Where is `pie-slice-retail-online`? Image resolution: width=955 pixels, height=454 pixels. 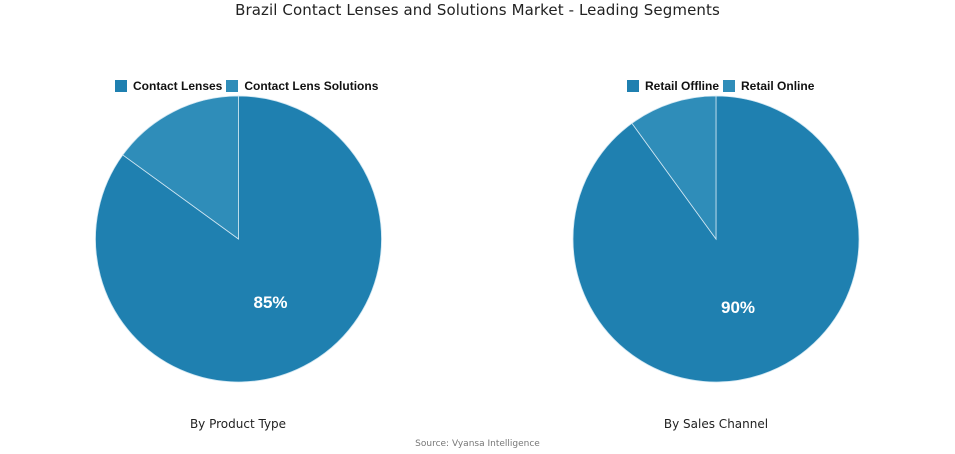 pie-slice-retail-online is located at coordinates (674, 168).